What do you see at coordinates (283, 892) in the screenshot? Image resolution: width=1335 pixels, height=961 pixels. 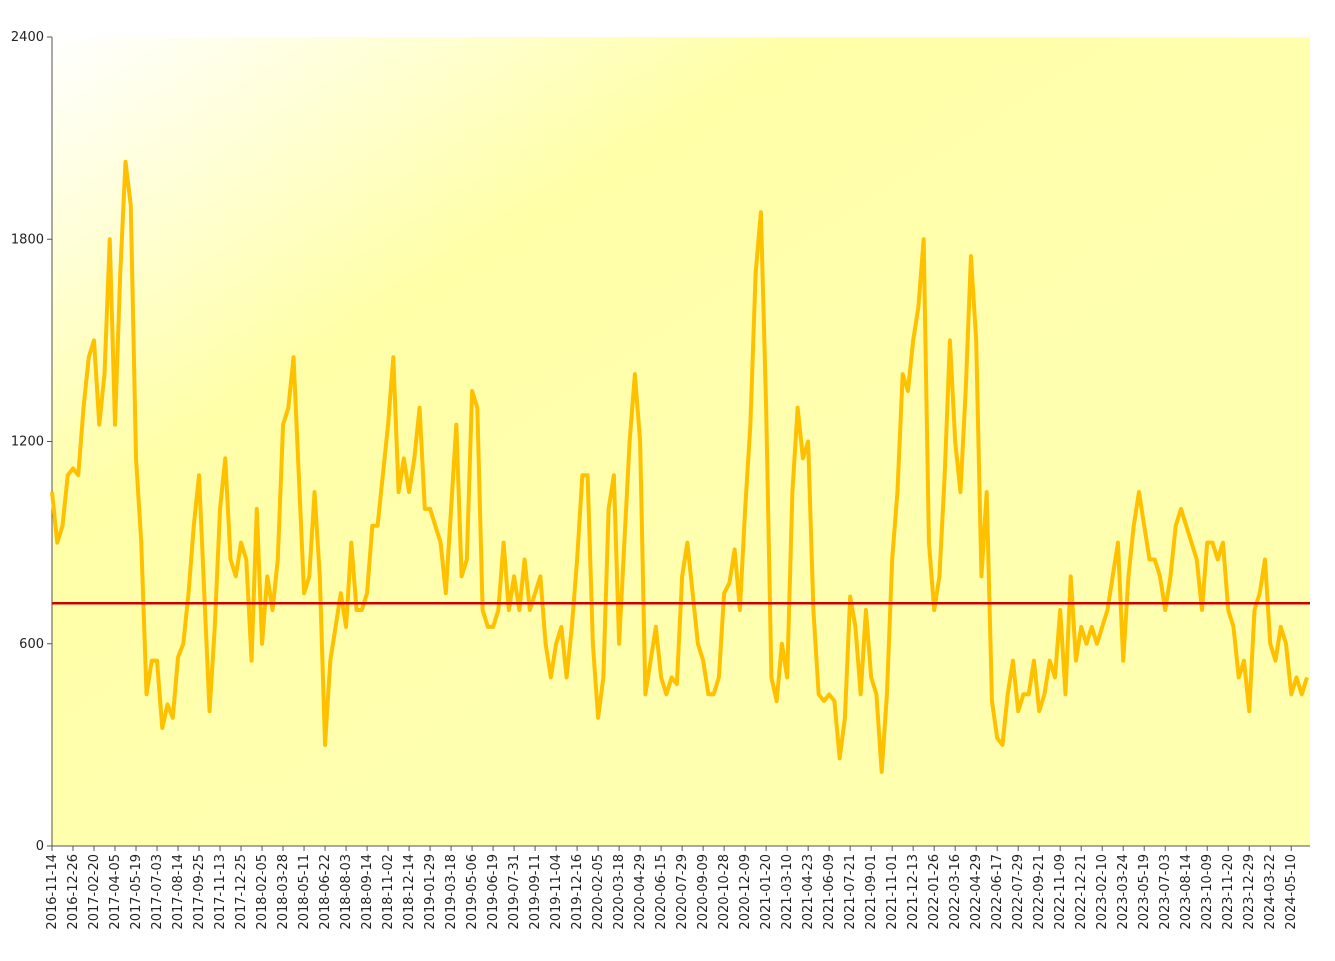 I see `x-tick-label: 2018-03-28` at bounding box center [283, 892].